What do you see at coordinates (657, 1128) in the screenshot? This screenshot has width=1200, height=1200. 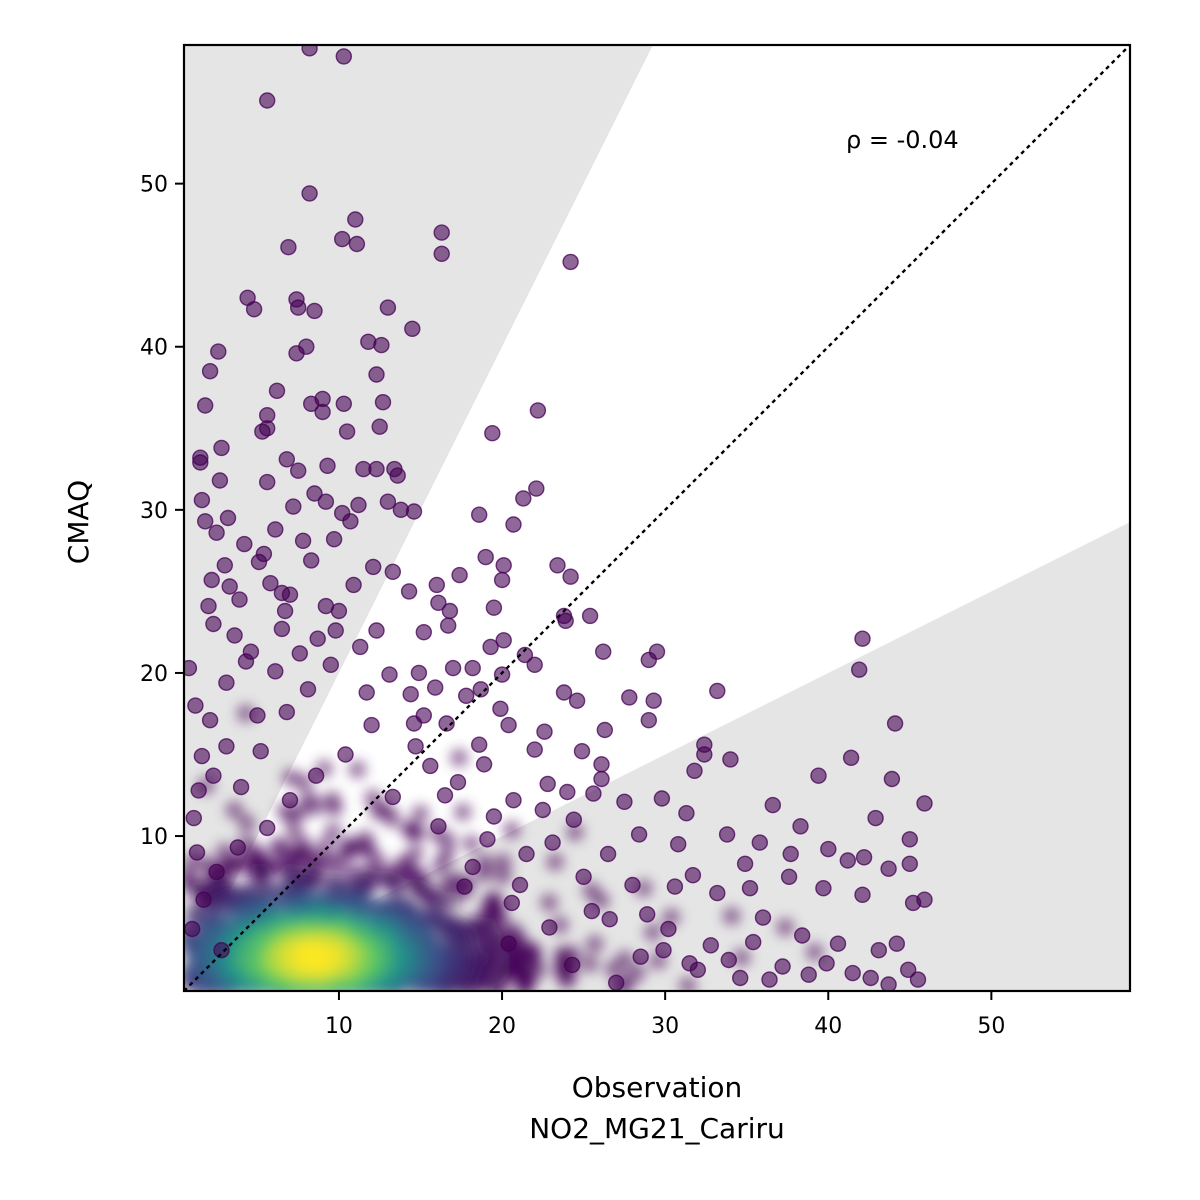 I see `x-axis-label-station: NO2_MG21_Cariru` at bounding box center [657, 1128].